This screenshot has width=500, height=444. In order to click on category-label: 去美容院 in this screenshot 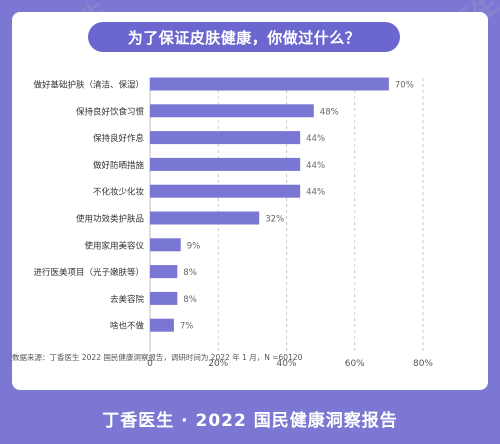, I will do `click(127, 299)`.